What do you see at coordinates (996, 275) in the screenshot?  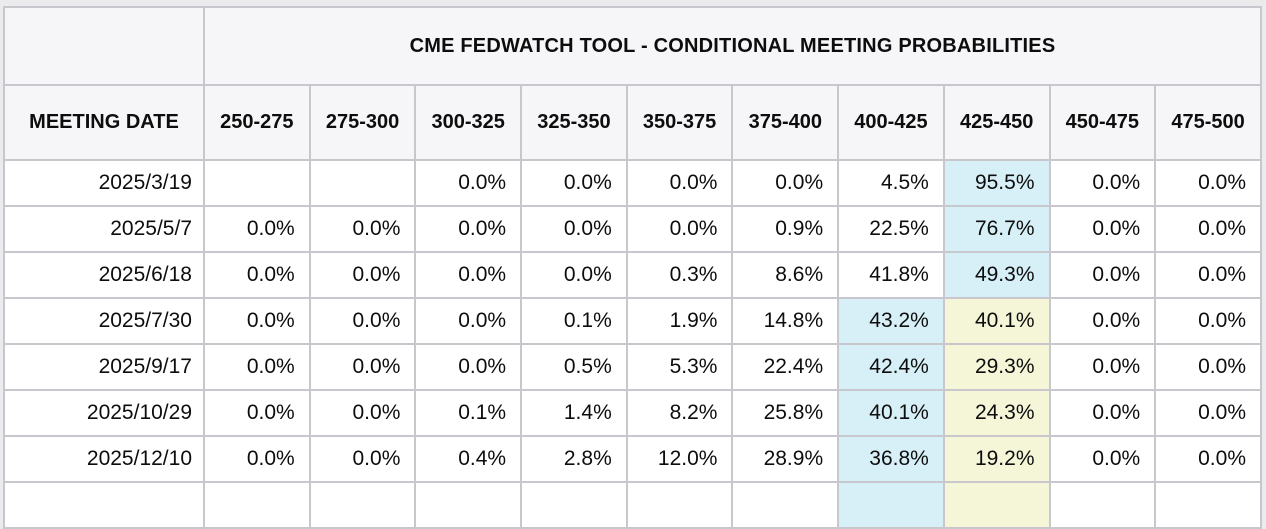 I see `probability-cell: 49.3%` at bounding box center [996, 275].